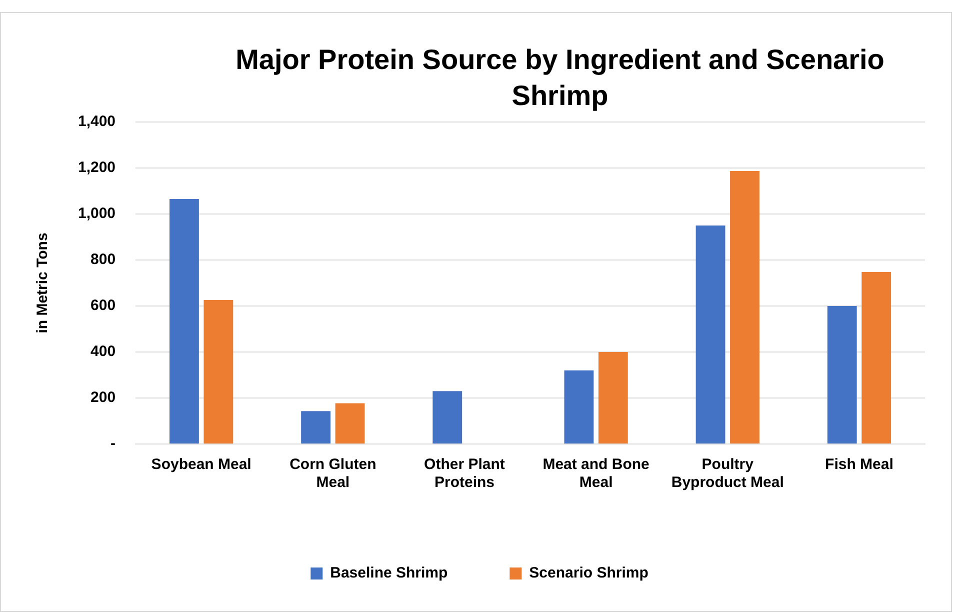 This screenshot has height=613, width=954. Describe the element at coordinates (859, 465) in the screenshot. I see `x-tick-label: Fish Meal` at that location.